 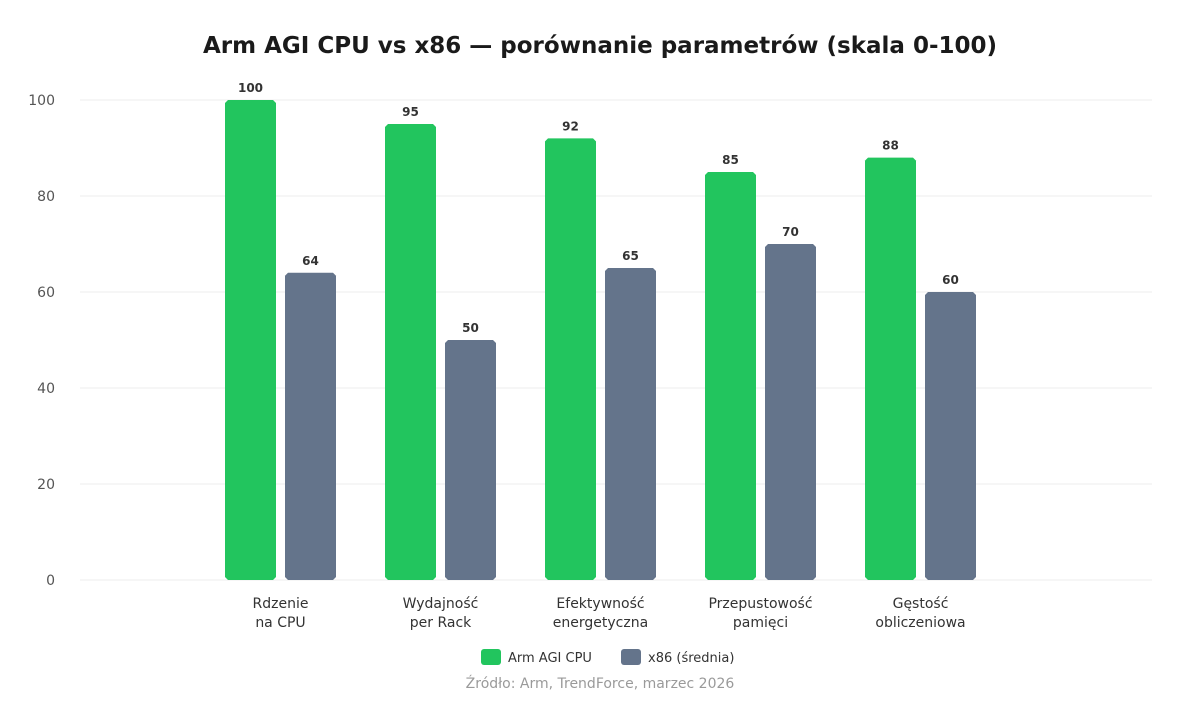 I want to click on bar-value-label: 64, so click(x=310, y=261).